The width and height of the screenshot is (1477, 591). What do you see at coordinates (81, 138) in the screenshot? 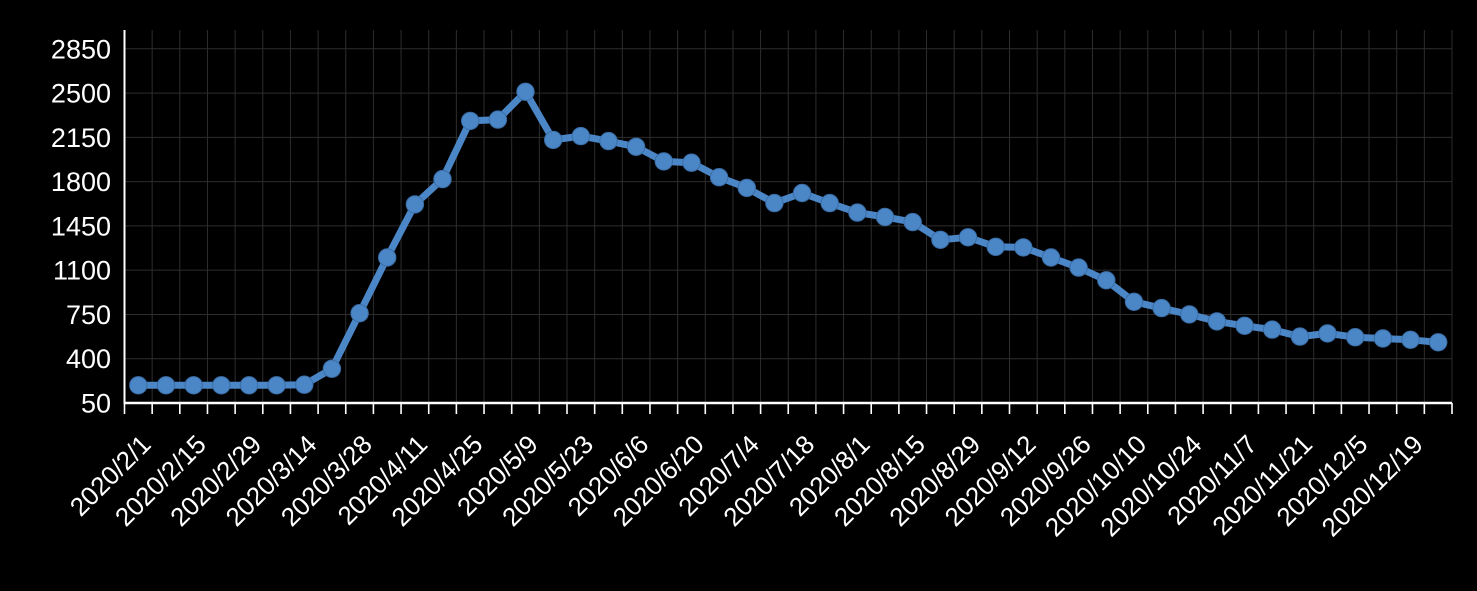
I see `y-axis-label: 2150` at bounding box center [81, 138].